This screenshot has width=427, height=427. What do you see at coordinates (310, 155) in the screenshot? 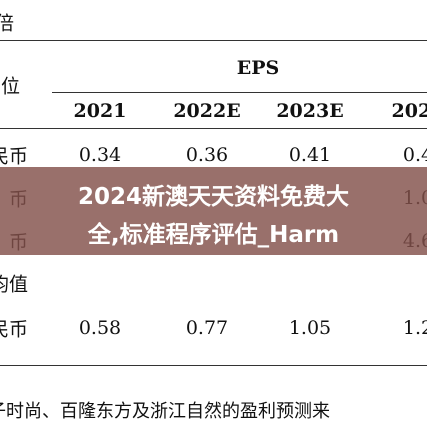
I see `cell: 0.41` at bounding box center [310, 155].